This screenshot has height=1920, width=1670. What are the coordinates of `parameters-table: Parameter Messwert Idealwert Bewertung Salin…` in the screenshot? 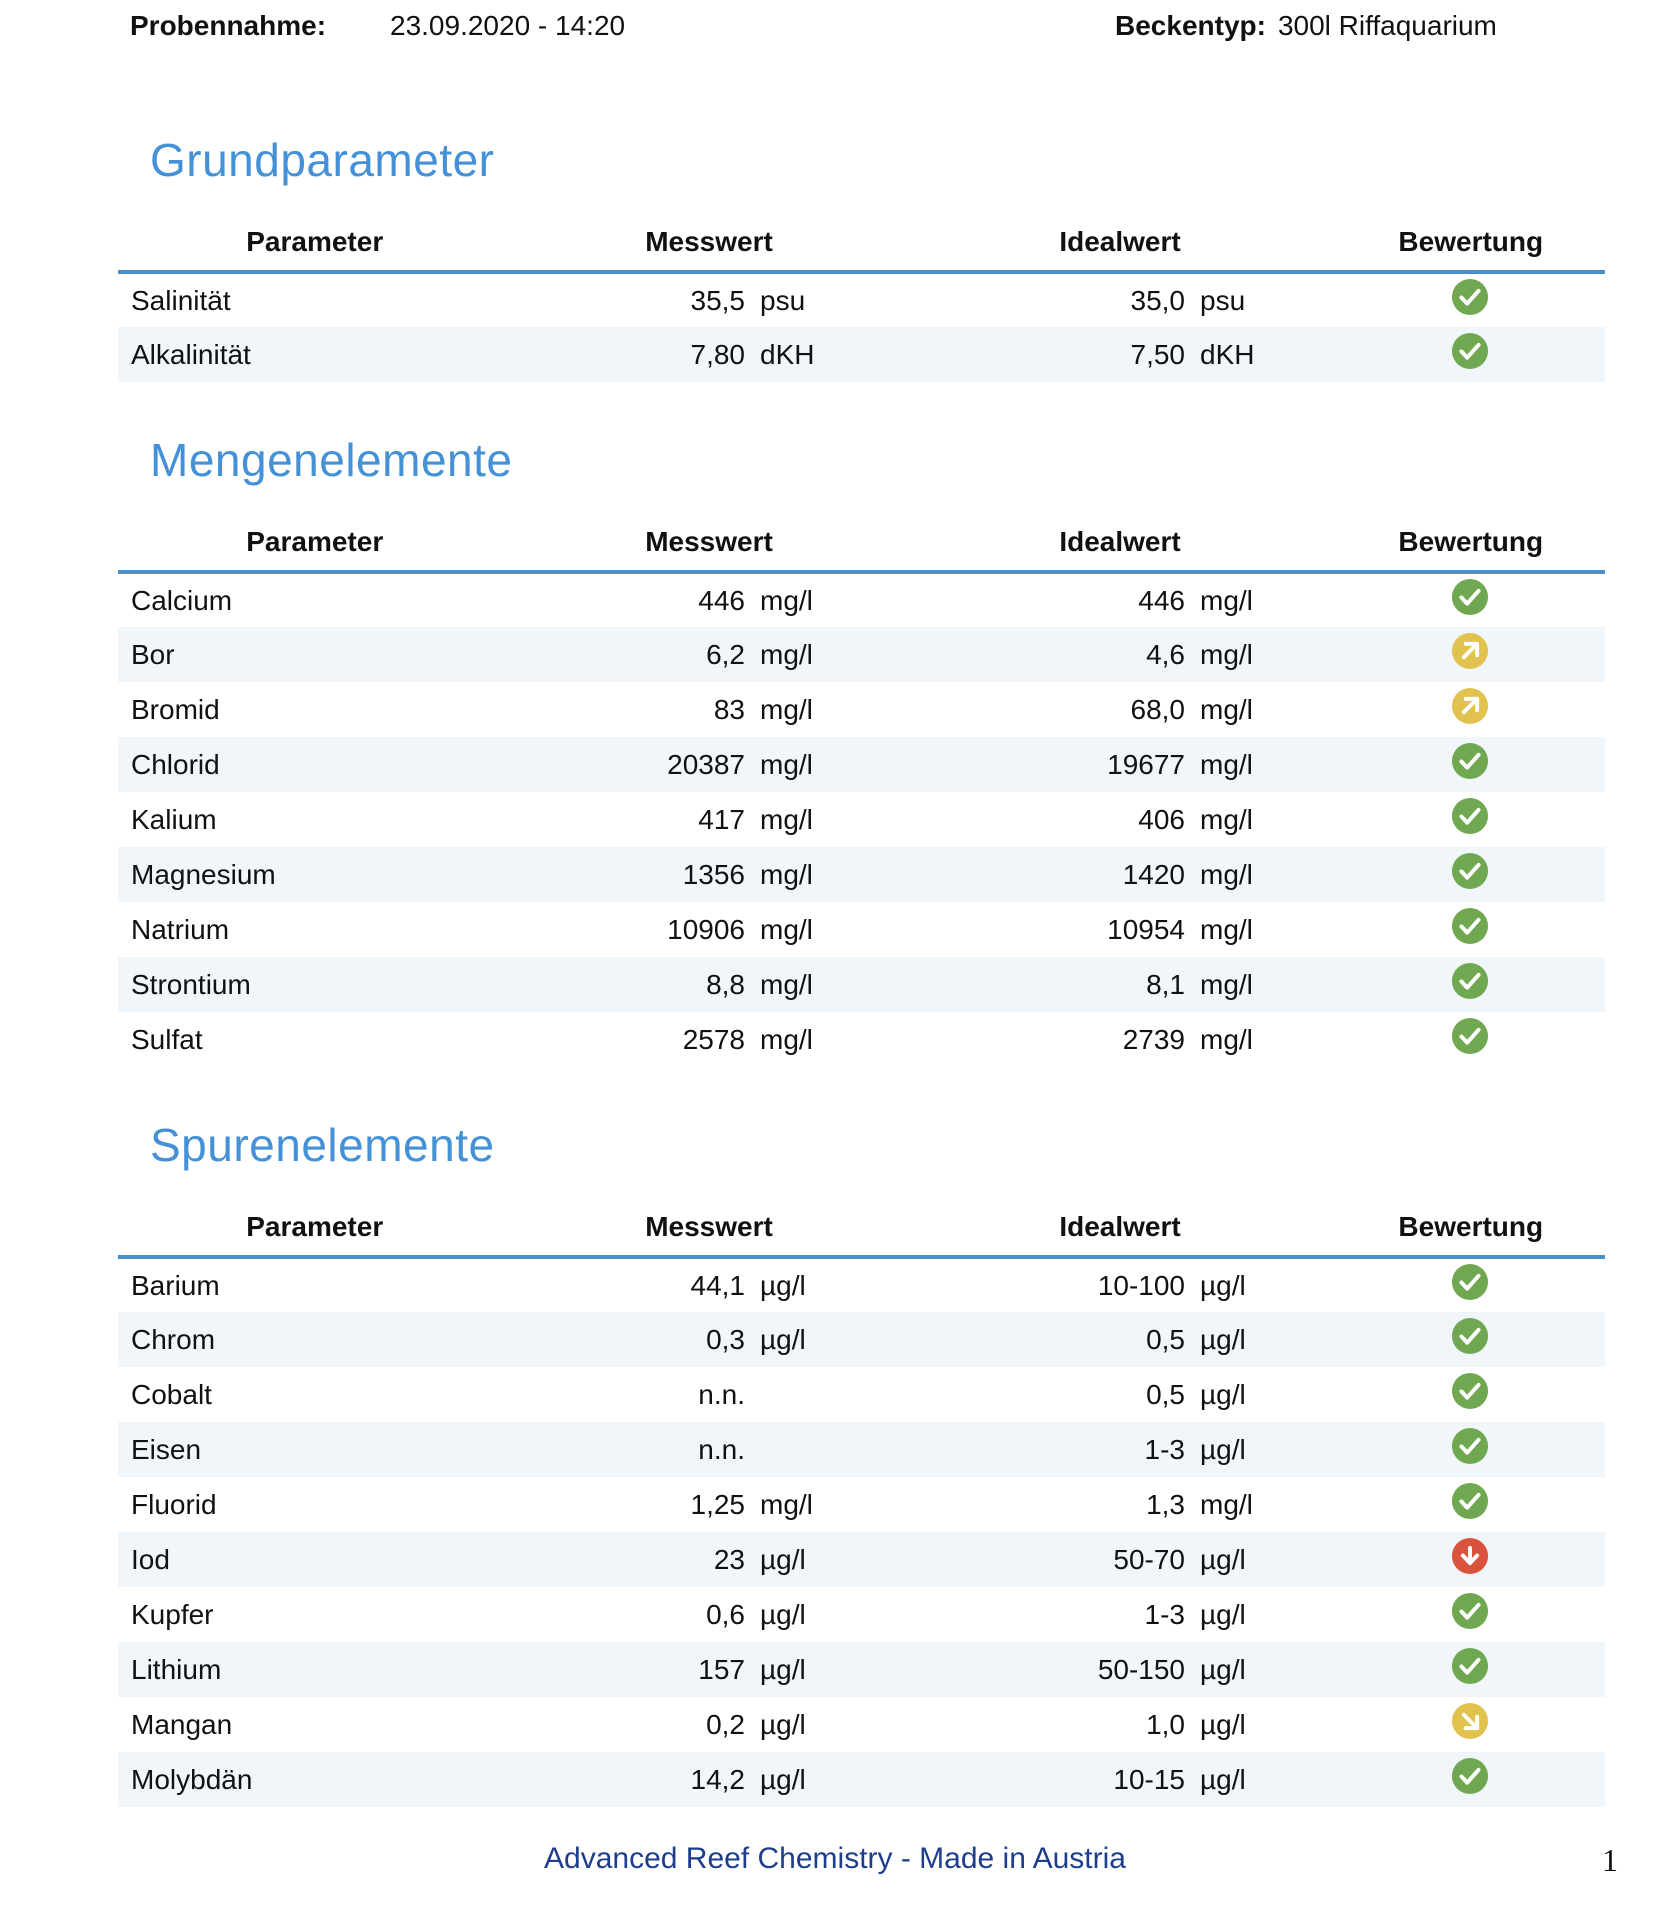 It's located at (862, 301).